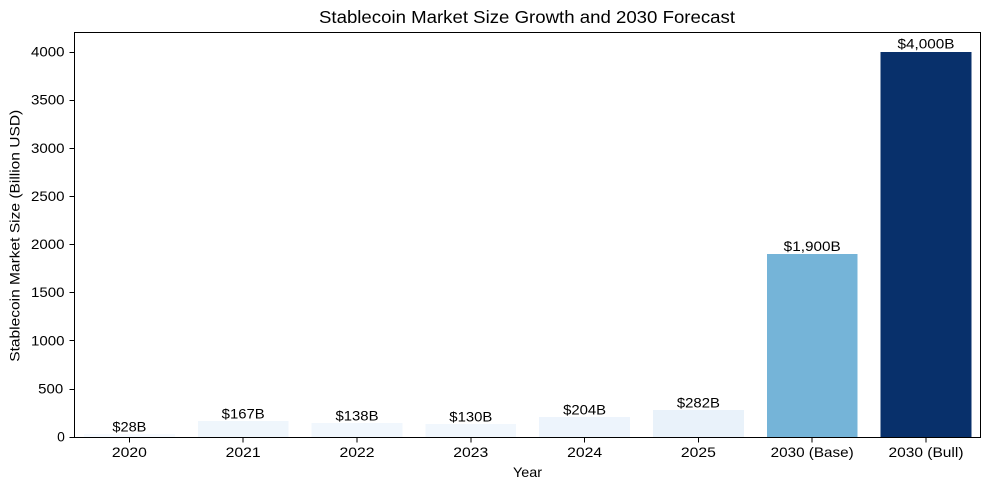  Describe the element at coordinates (14, 236) in the screenshot. I see `svg-text:Stablecoin Market Size (Billio: Stablecoin Market Size (Billion USD)` at that location.